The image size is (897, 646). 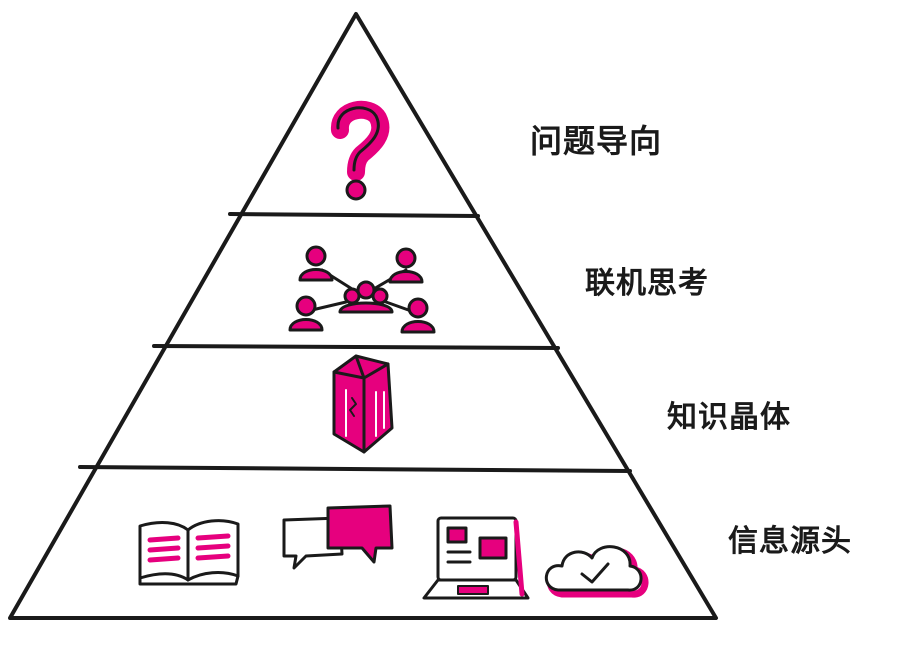 What do you see at coordinates (189, 552) in the screenshot?
I see `open-book-icon` at bounding box center [189, 552].